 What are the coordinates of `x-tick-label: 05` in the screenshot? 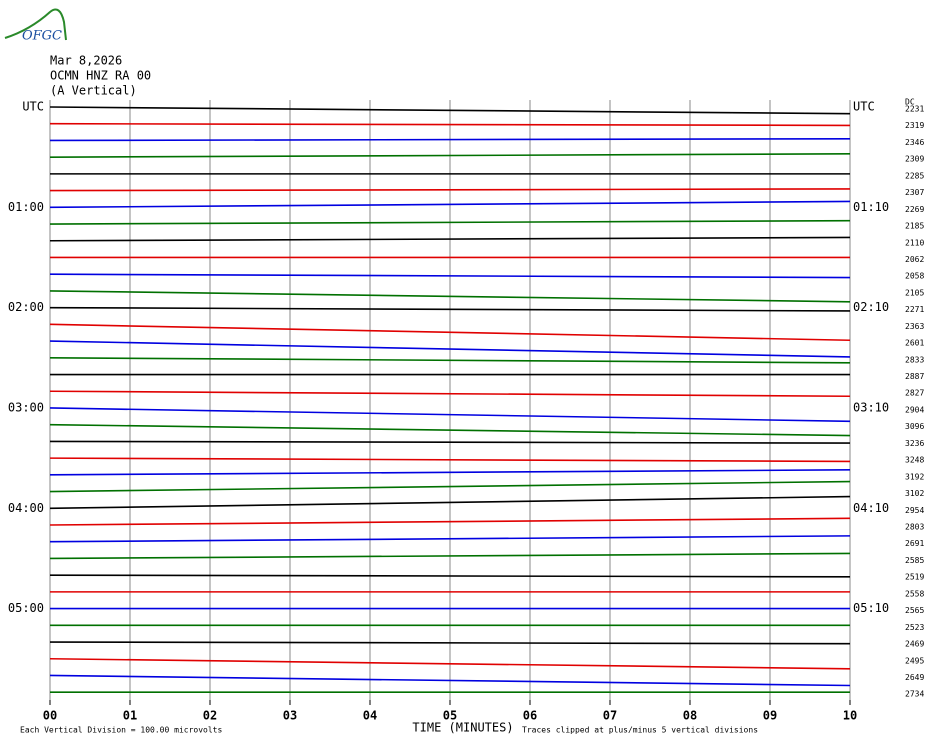 It's located at (450, 716).